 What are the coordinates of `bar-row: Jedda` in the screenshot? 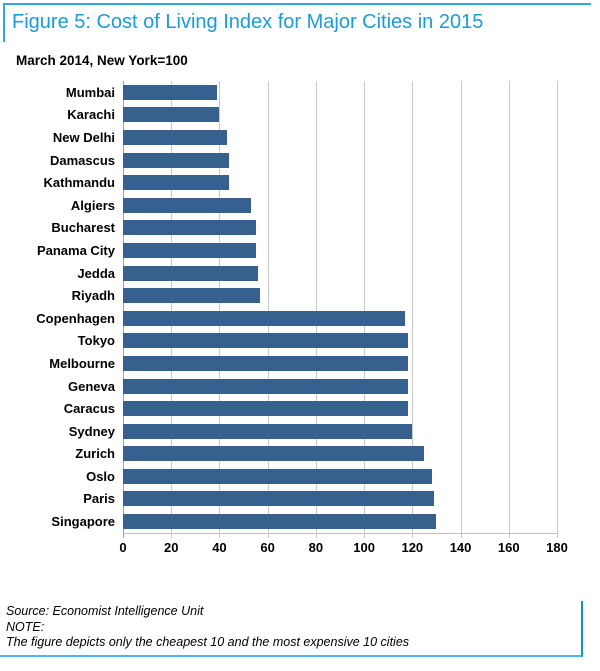 It's located at (300, 273).